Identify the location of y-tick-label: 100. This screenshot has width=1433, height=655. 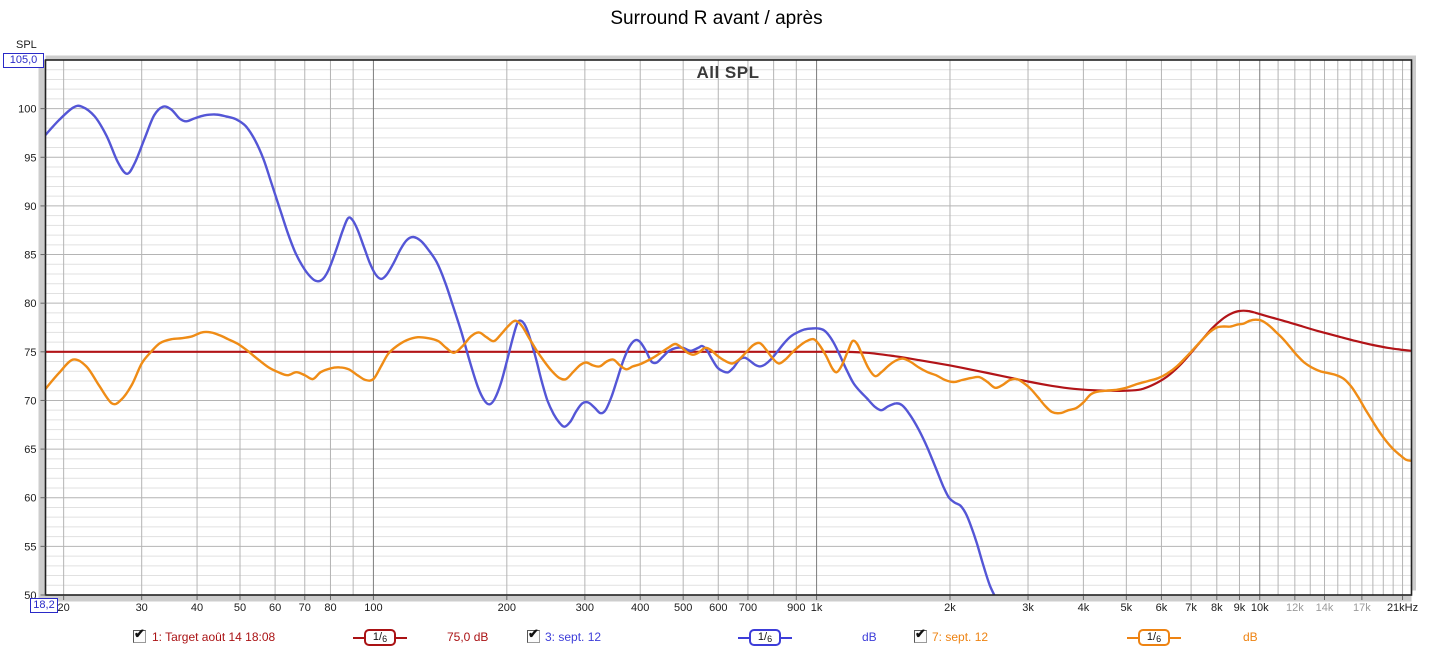
(27, 110).